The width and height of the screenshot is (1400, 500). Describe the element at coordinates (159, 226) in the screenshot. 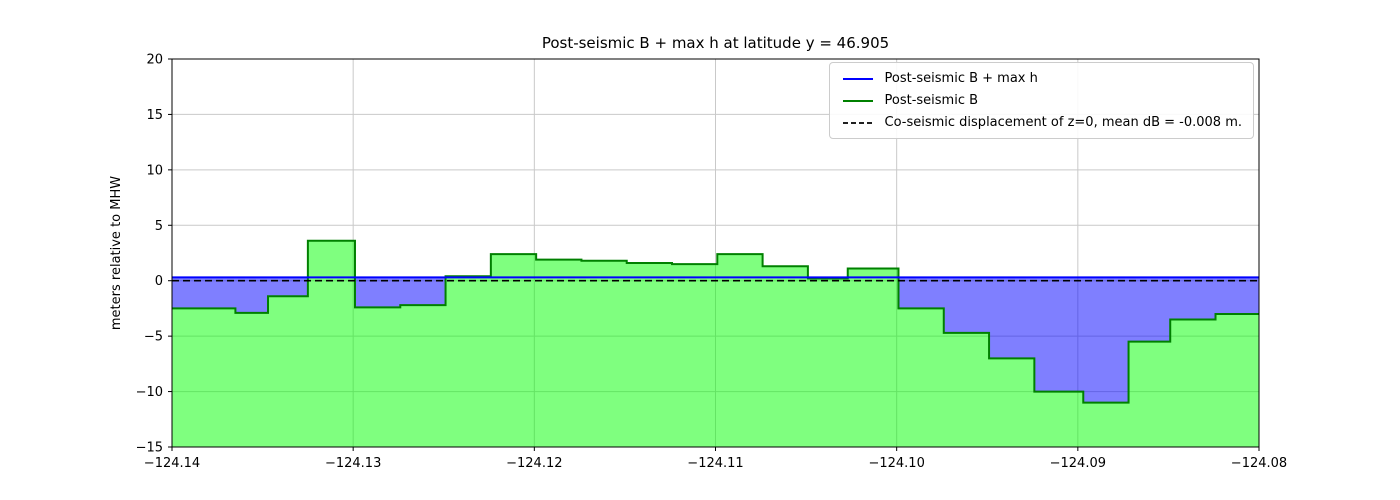

I see `y-tick-label: 5` at that location.